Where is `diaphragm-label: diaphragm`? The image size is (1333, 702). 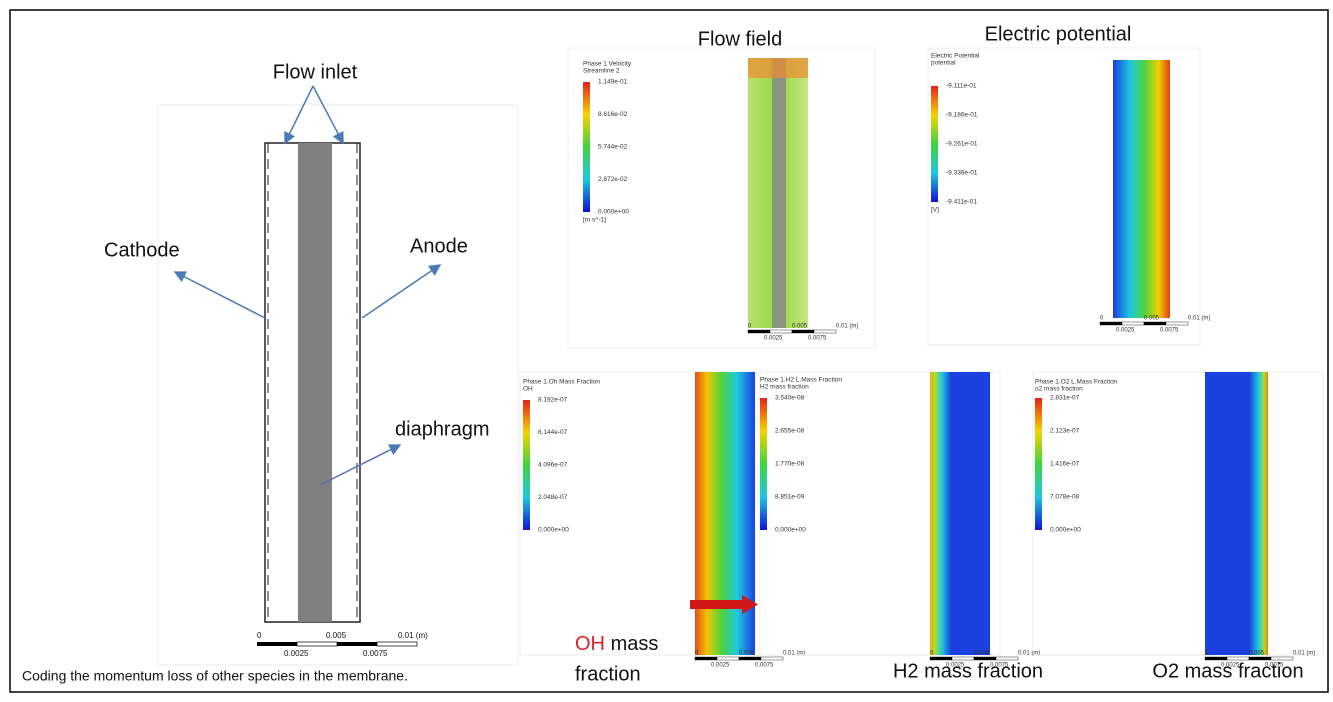 diaphragm-label: diaphragm is located at coordinates (442, 429).